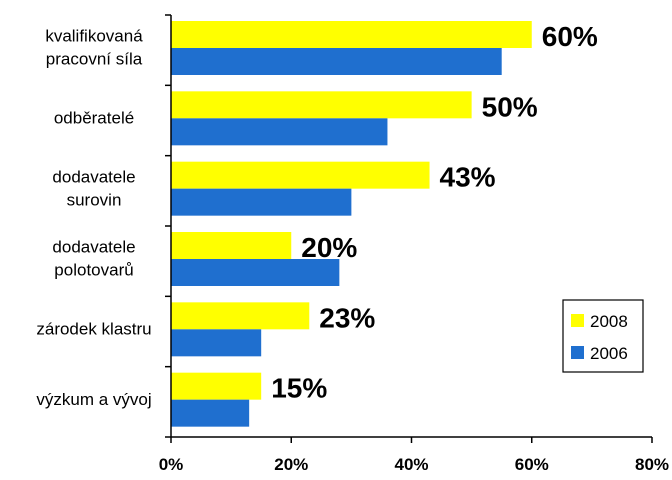 The height and width of the screenshot is (480, 672). I want to click on data-label-0: 60%, so click(570, 36).